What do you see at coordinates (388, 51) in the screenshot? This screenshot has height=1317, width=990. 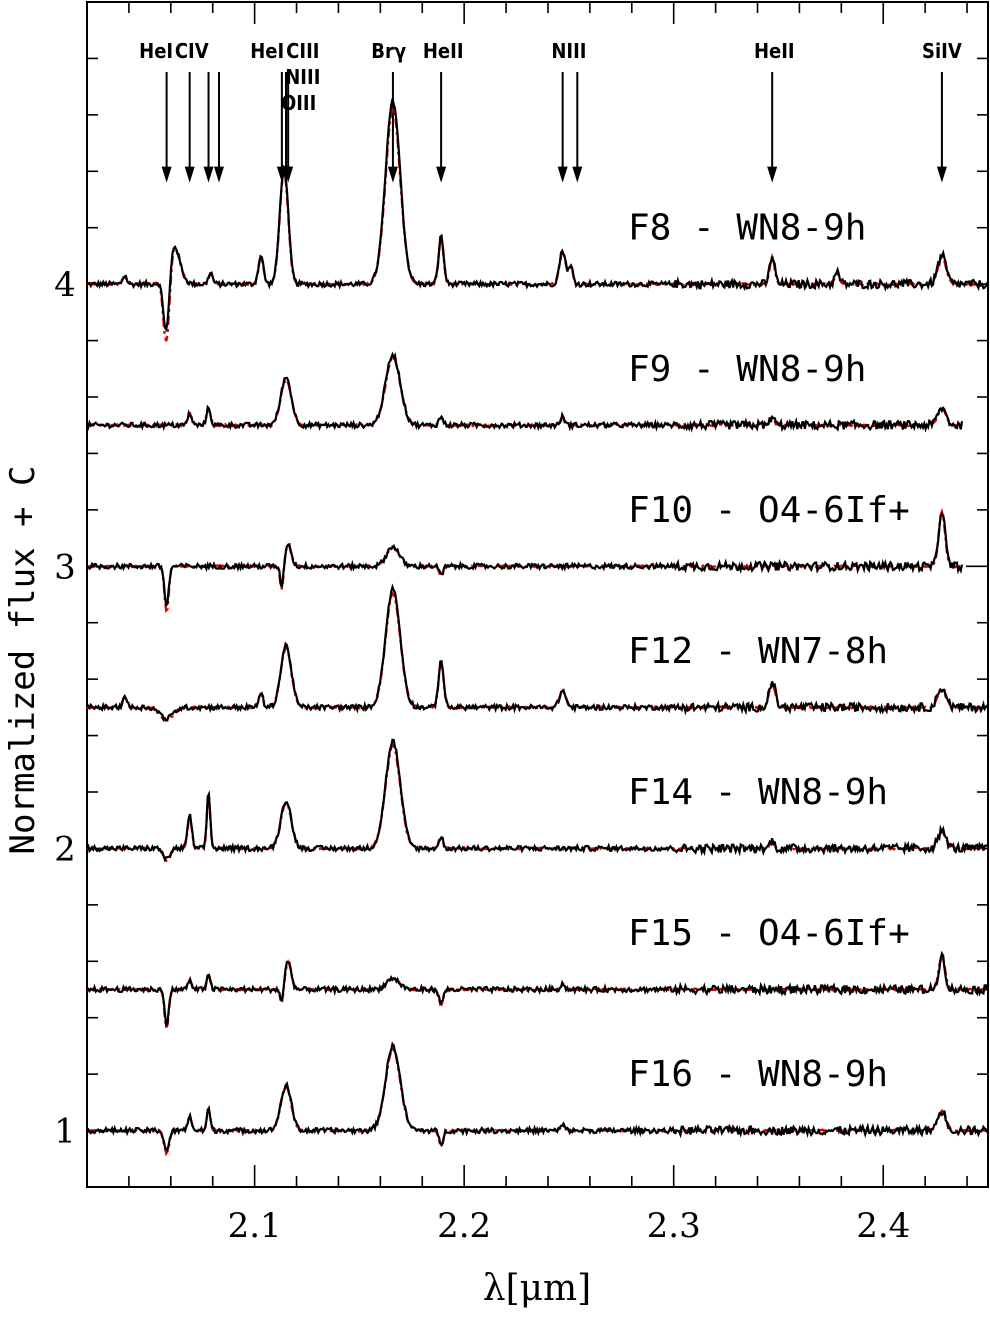 I see `line-id-label: Brγ` at bounding box center [388, 51].